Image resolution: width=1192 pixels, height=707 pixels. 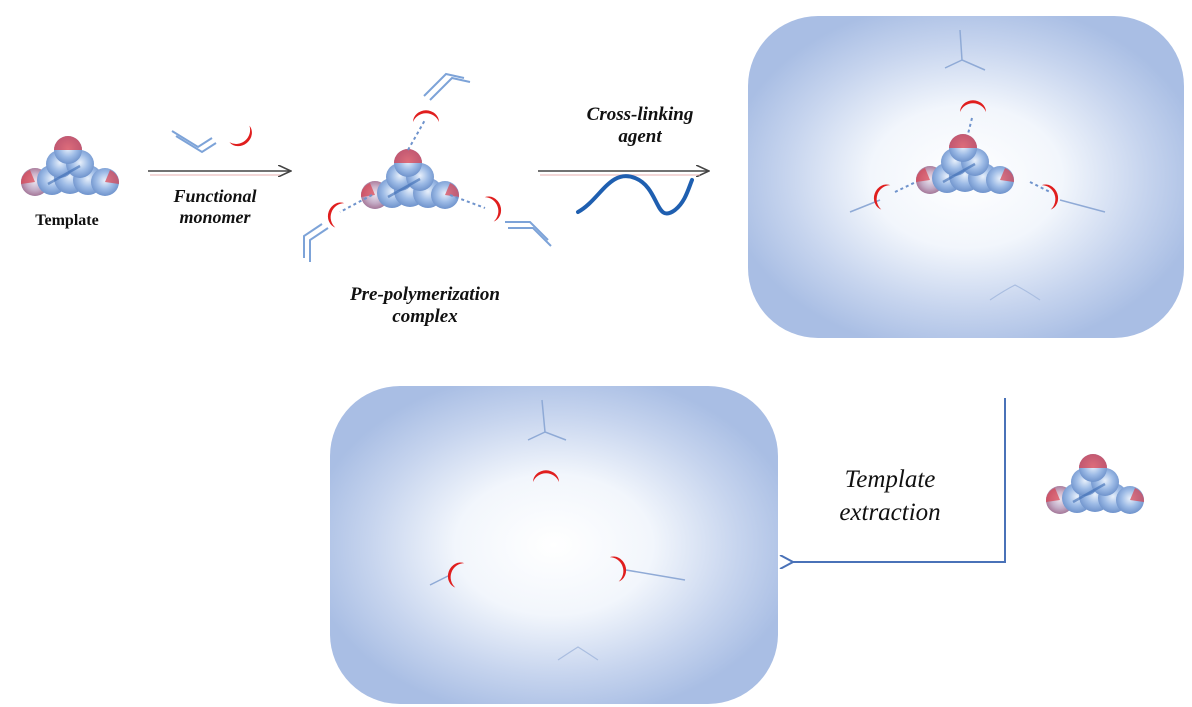 I want to click on functional-monomer-icon, so click(x=214, y=139).